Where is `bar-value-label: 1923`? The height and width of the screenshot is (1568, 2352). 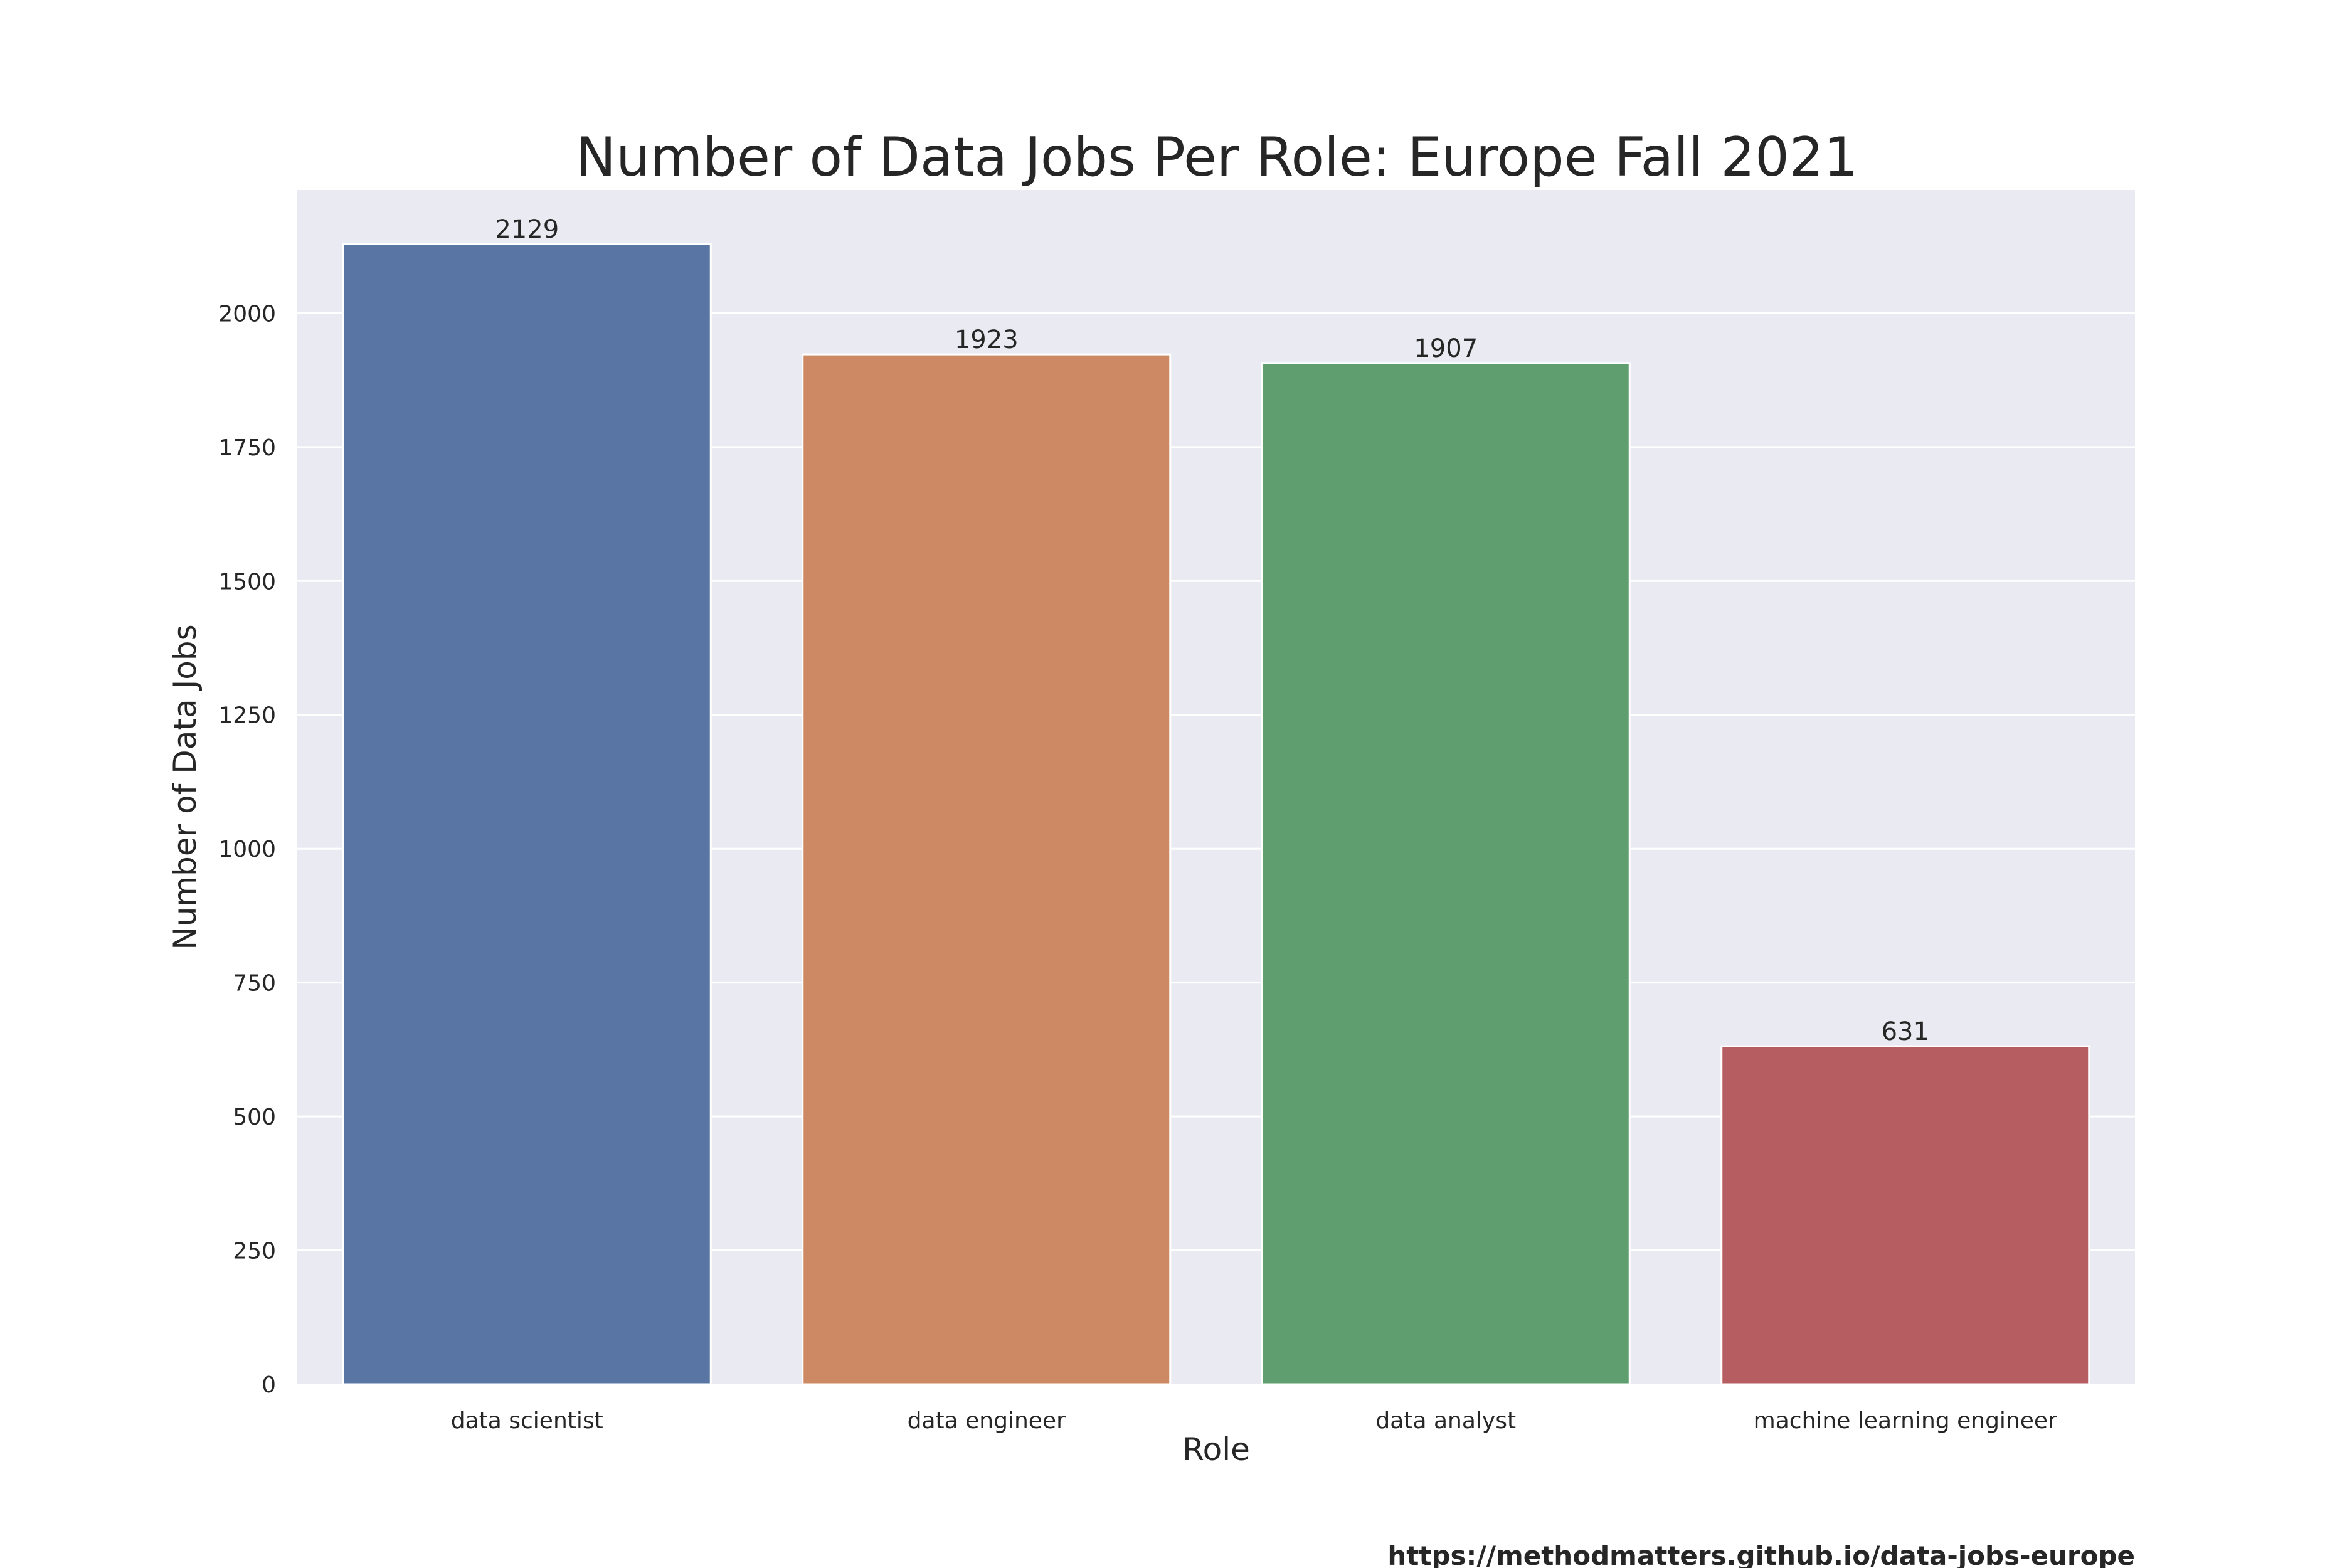
bar-value-label: 1923 is located at coordinates (987, 340).